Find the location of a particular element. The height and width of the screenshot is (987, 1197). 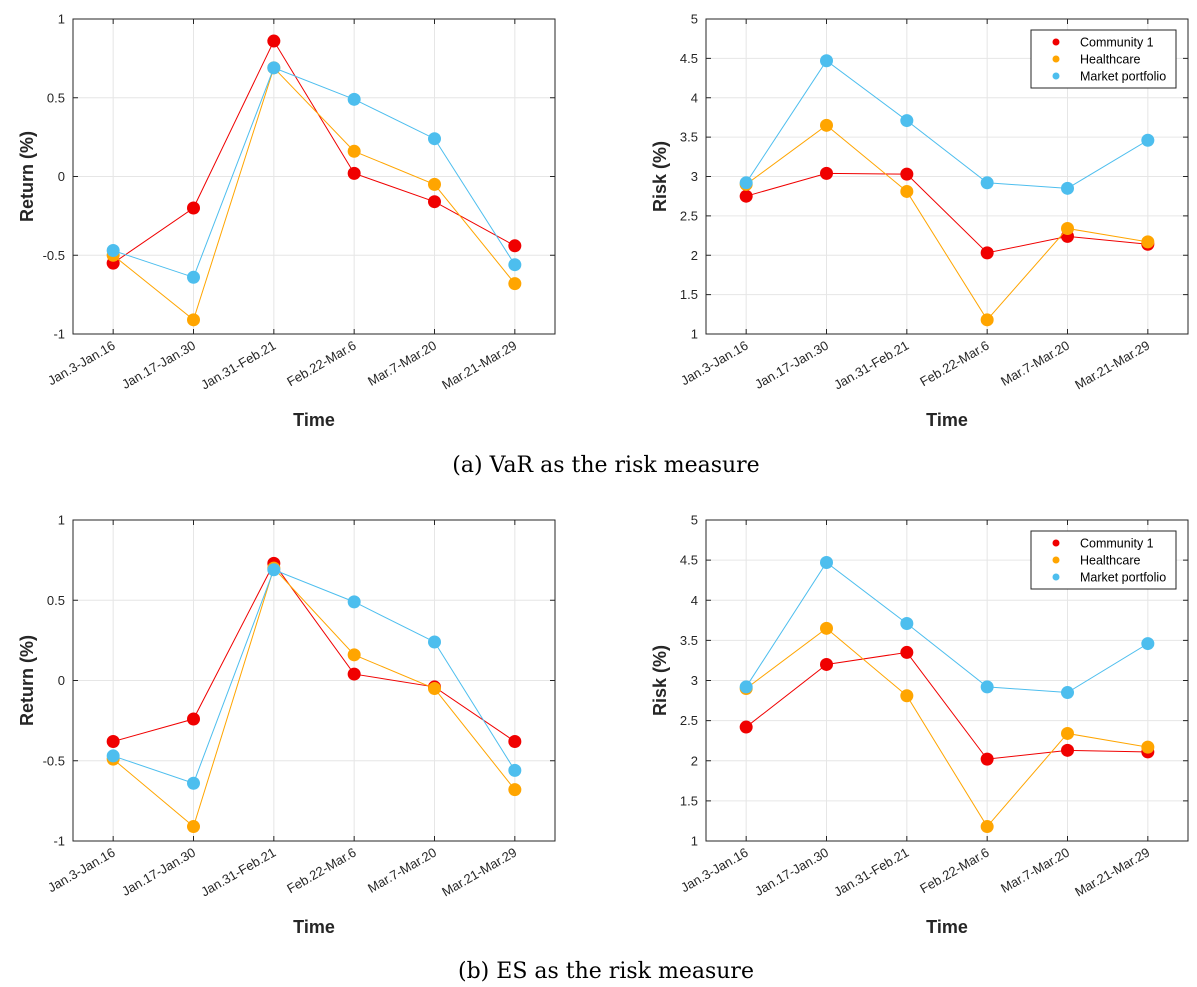

y-tick-label: -1 is located at coordinates (59, 841).